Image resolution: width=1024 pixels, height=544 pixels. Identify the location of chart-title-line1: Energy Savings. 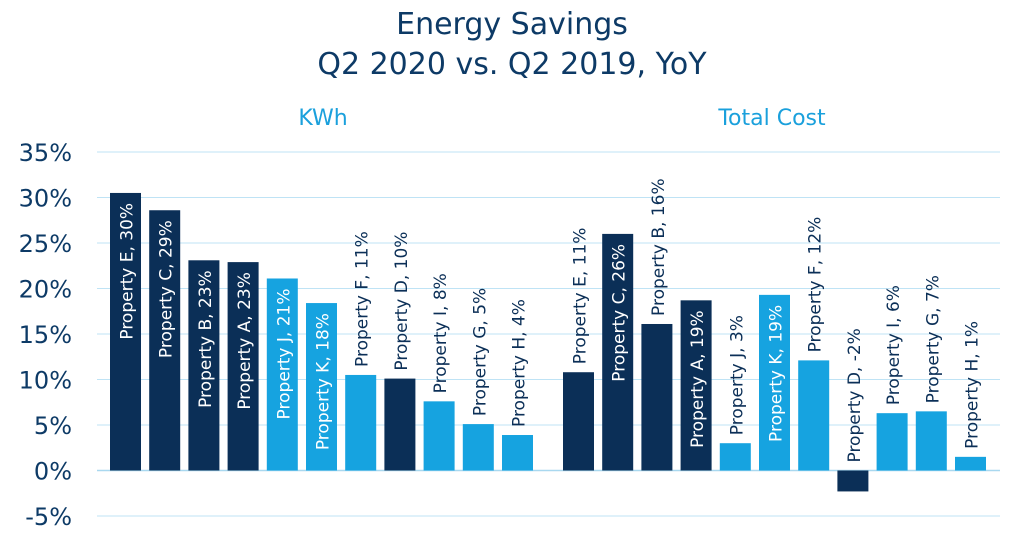
(512, 24).